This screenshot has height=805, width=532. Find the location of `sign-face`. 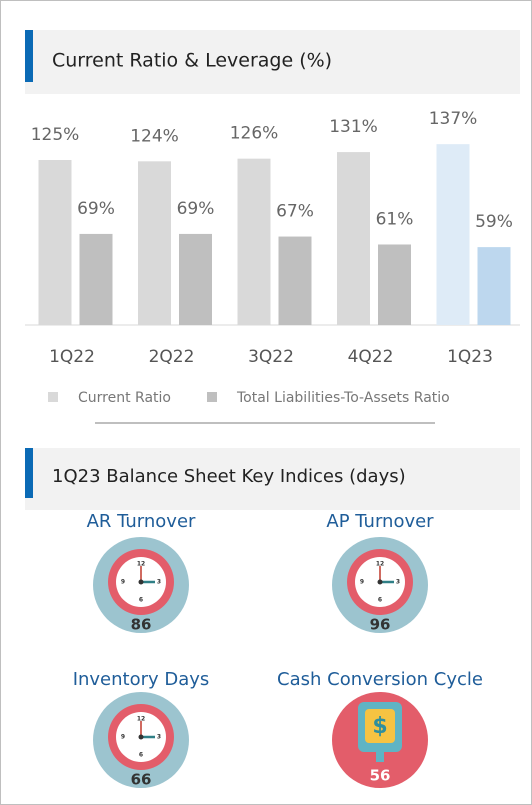

sign-face is located at coordinates (380, 726).